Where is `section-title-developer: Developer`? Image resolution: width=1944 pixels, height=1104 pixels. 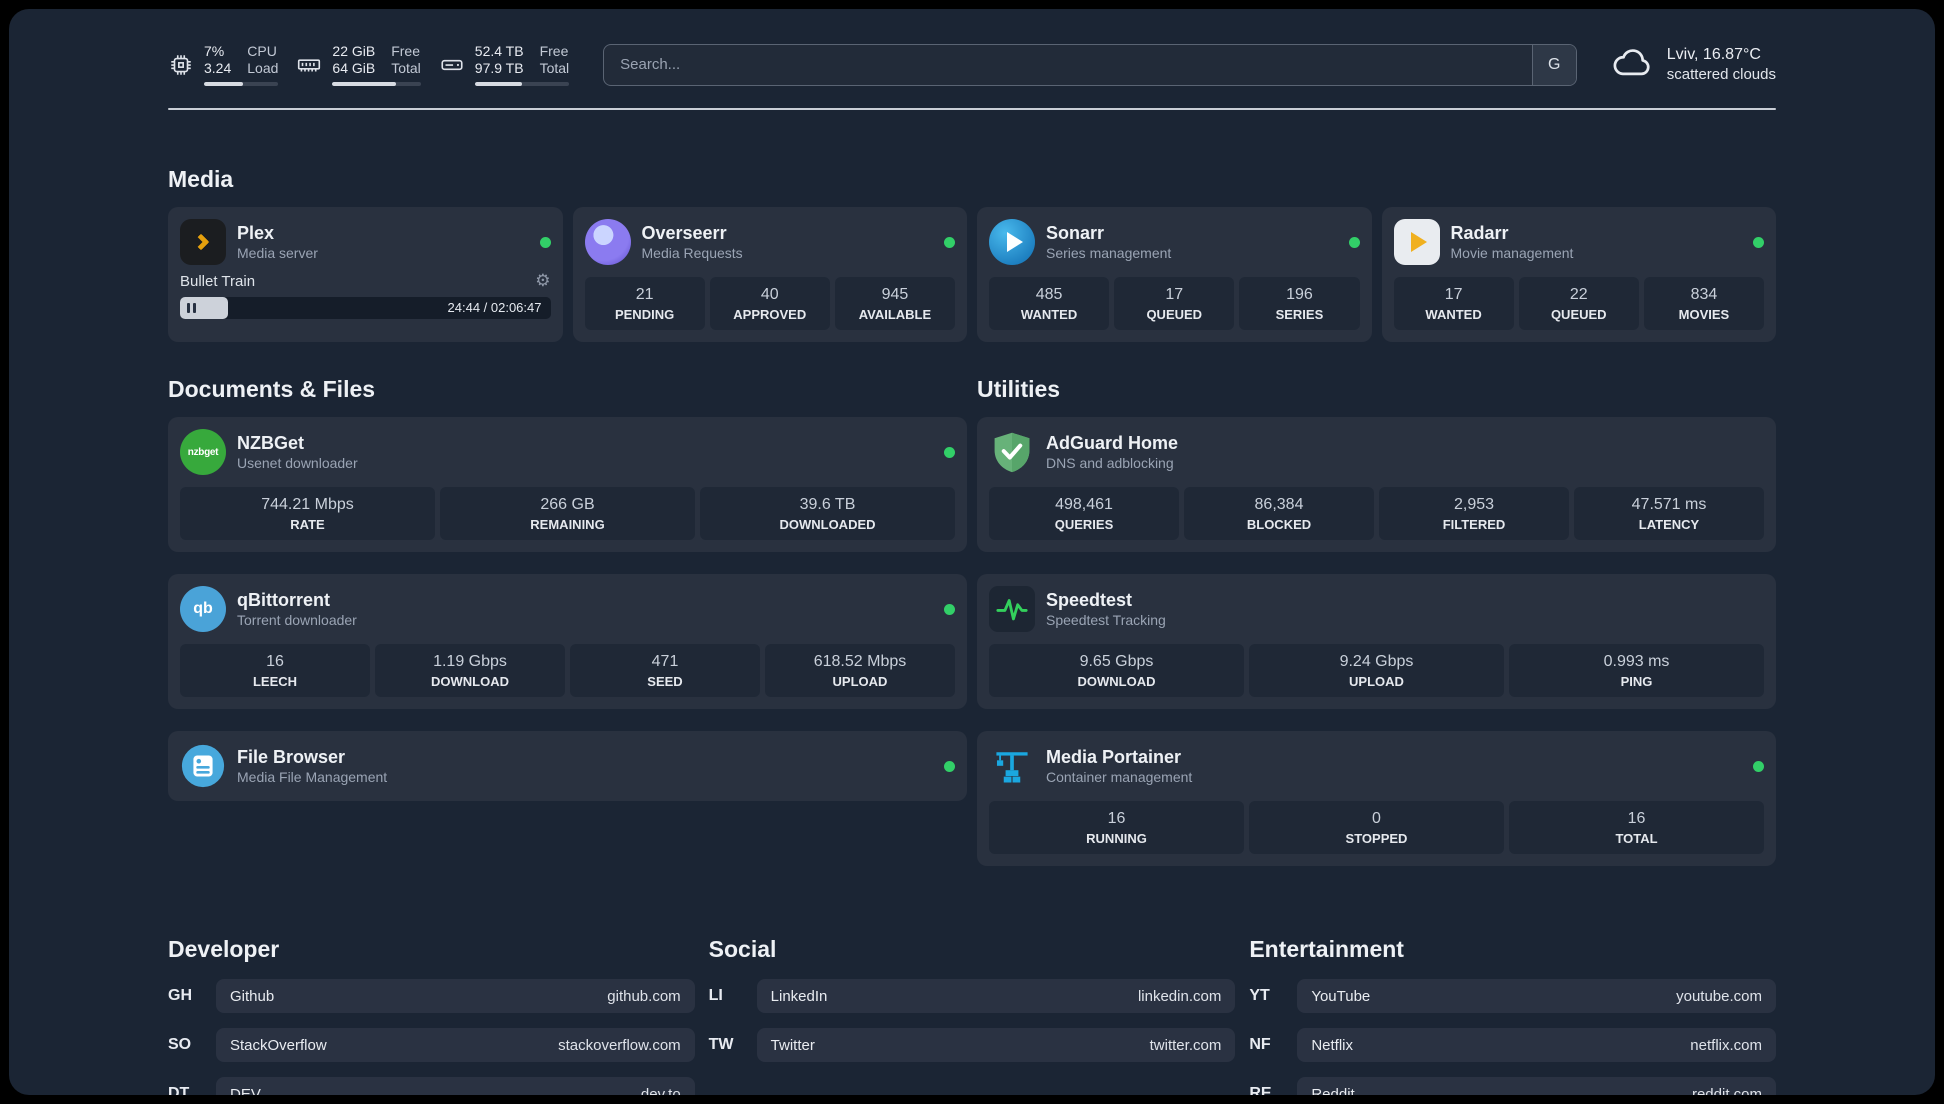
section-title-developer: Developer is located at coordinates (224, 949).